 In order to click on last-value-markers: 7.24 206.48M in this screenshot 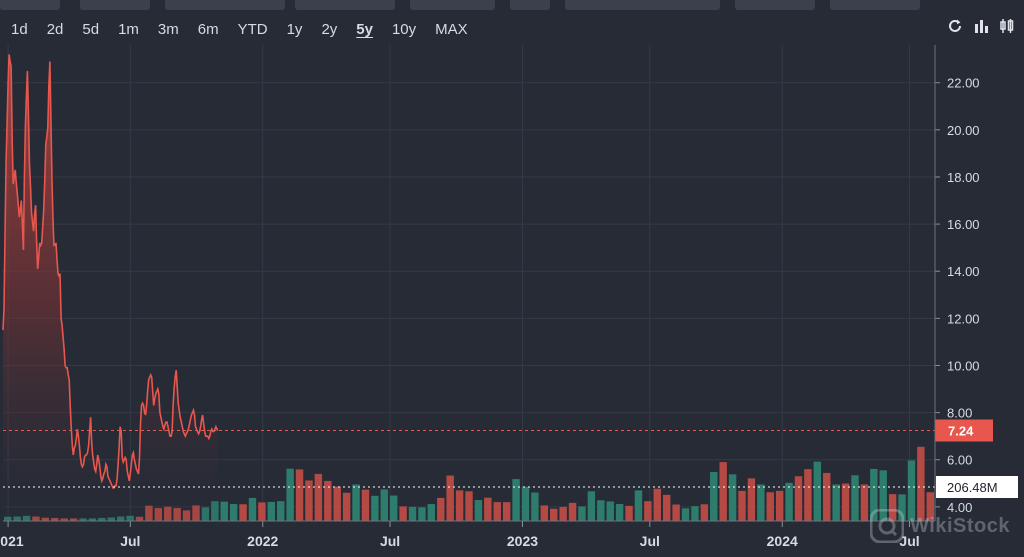, I will do `click(510, 458)`.